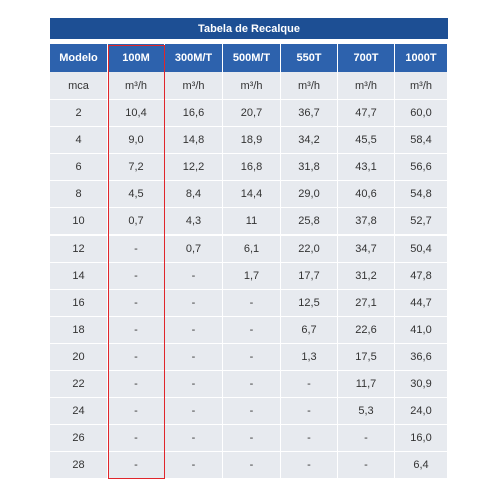  What do you see at coordinates (366, 249) in the screenshot?
I see `data-cell: 34,7` at bounding box center [366, 249].